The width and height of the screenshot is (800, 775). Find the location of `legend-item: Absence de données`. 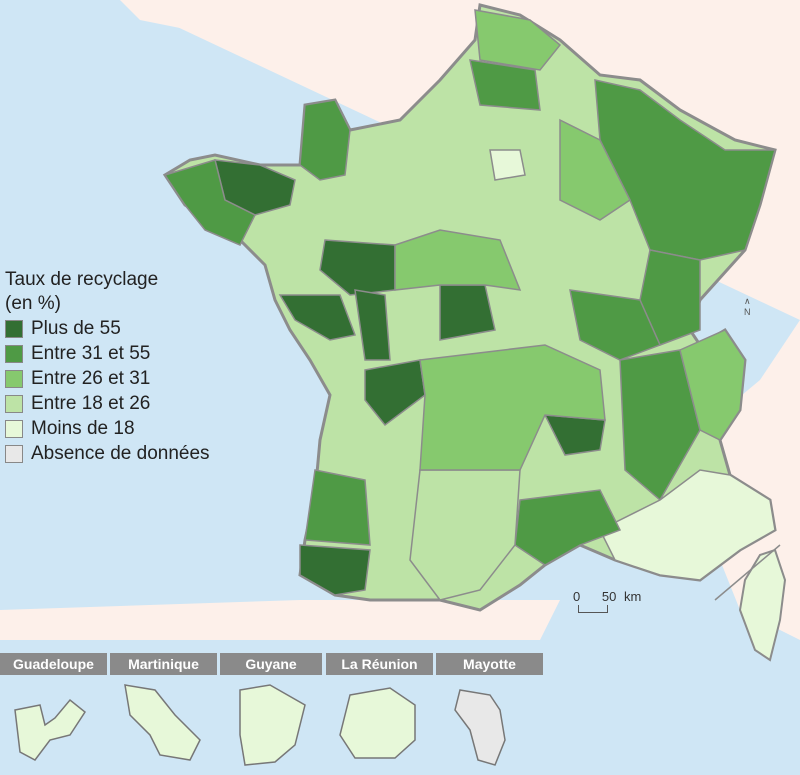

legend-item: Absence de données is located at coordinates (135, 453).